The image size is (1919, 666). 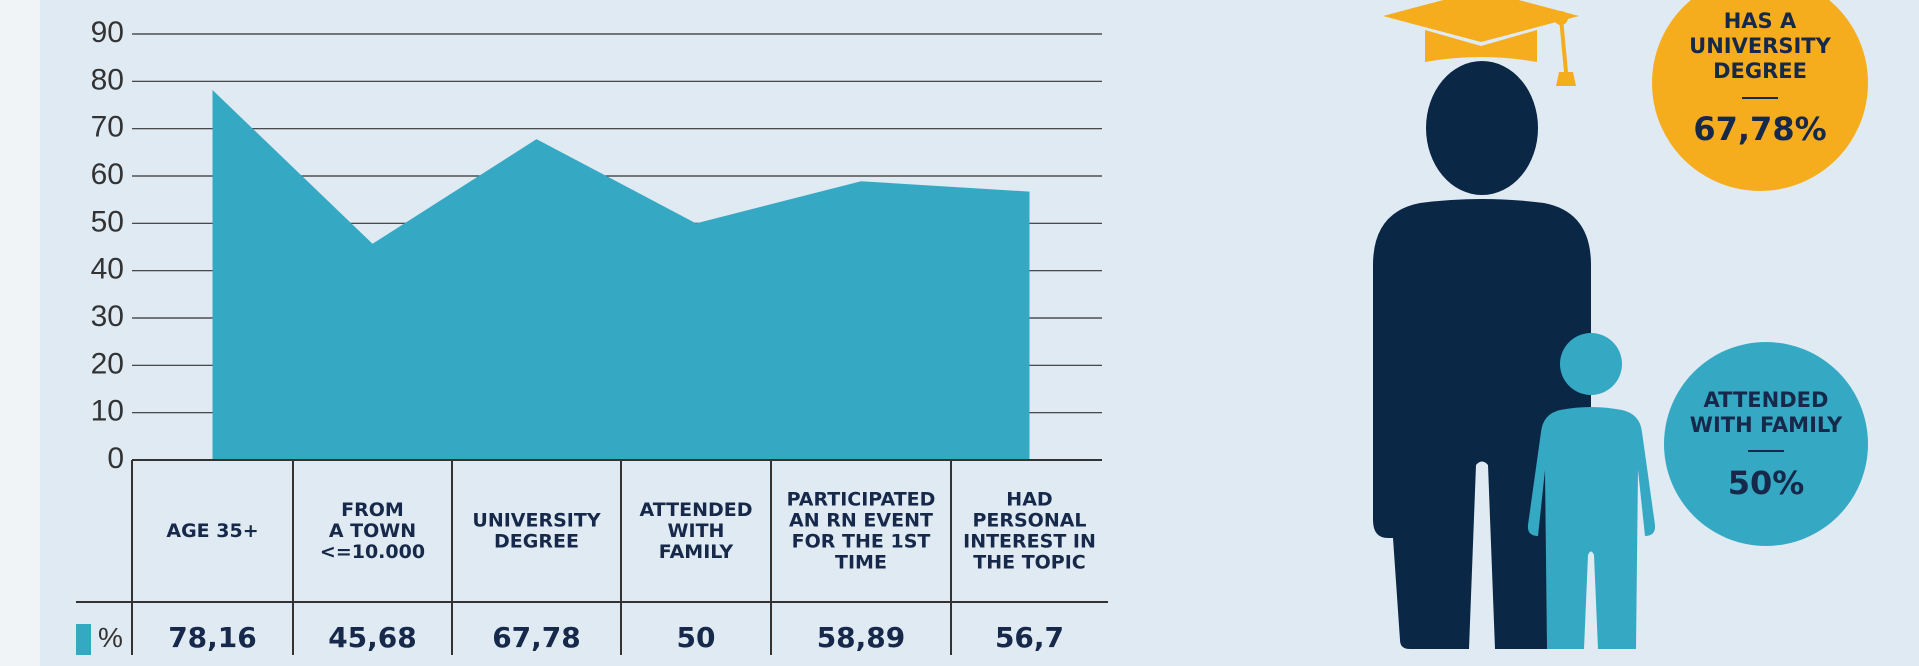 I want to click on legend-label: %, so click(x=110, y=637).